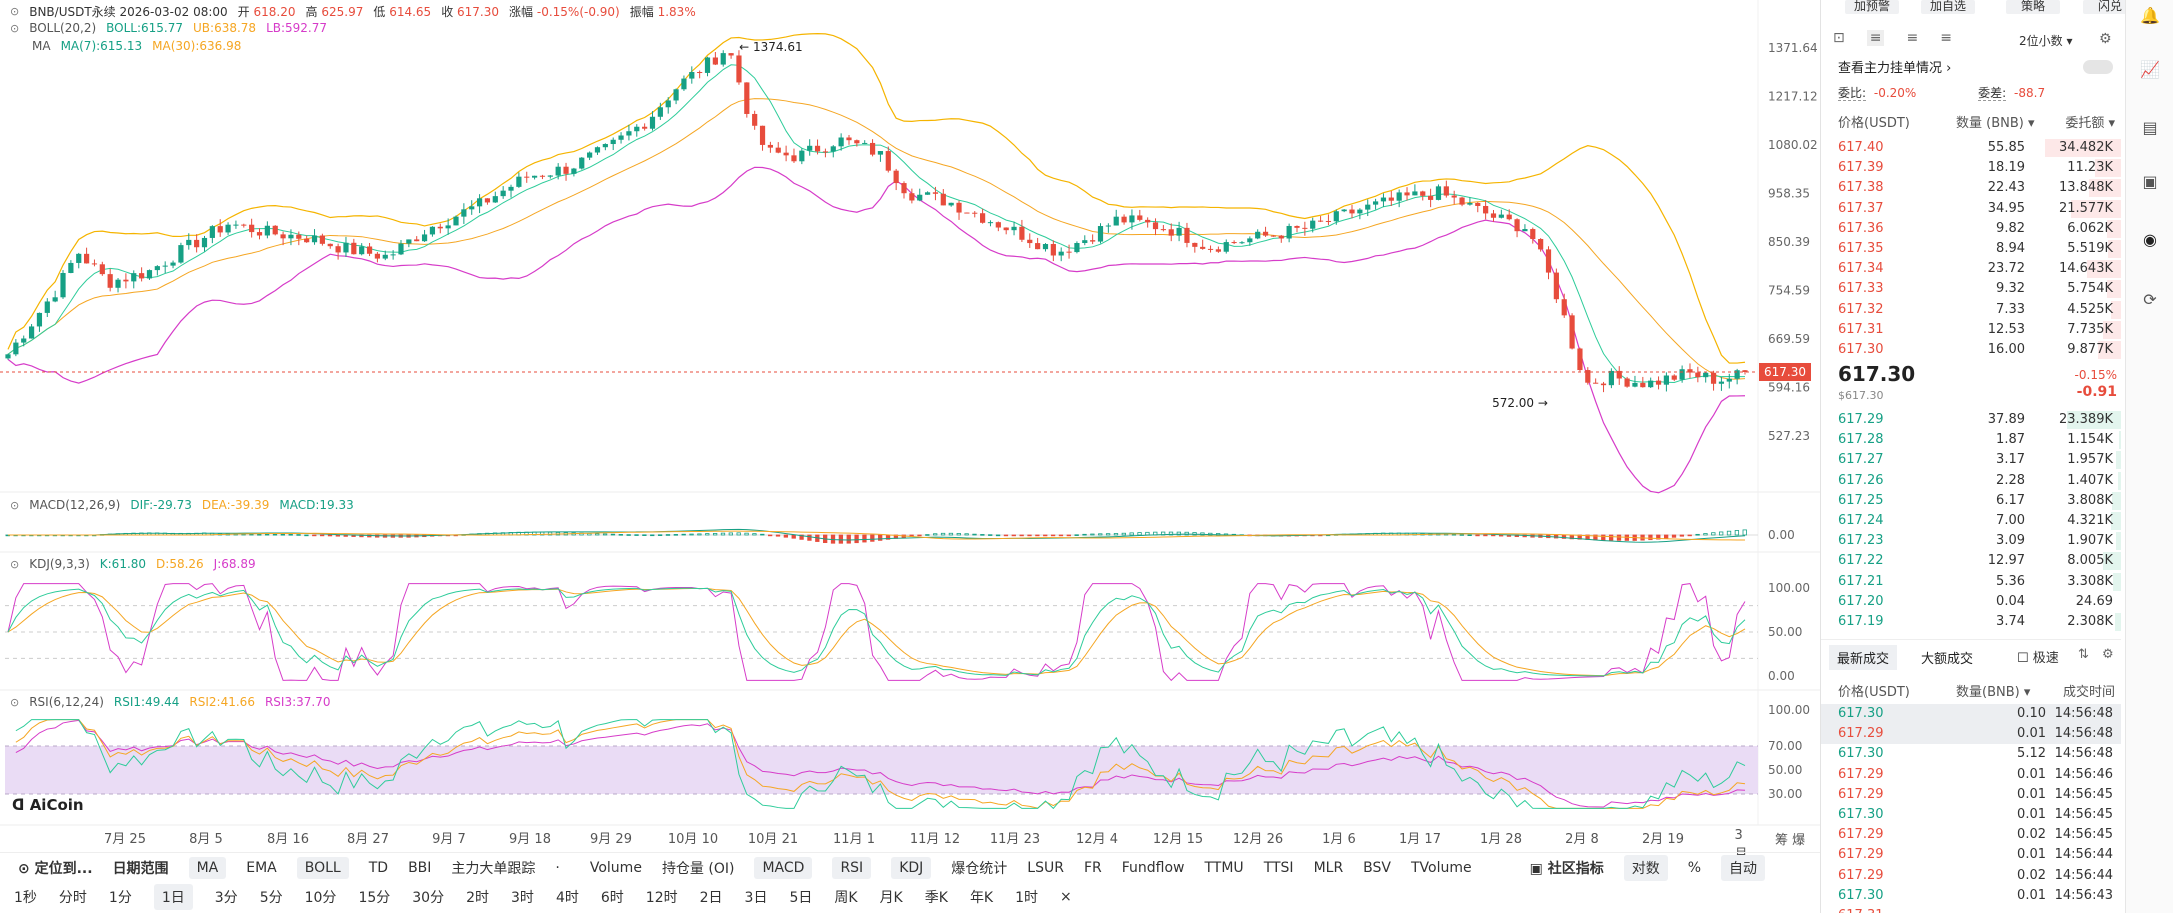 Image resolution: width=2173 pixels, height=913 pixels. What do you see at coordinates (1946, 38) in the screenshot?
I see `view-mixed-icon: ≡` at bounding box center [1946, 38].